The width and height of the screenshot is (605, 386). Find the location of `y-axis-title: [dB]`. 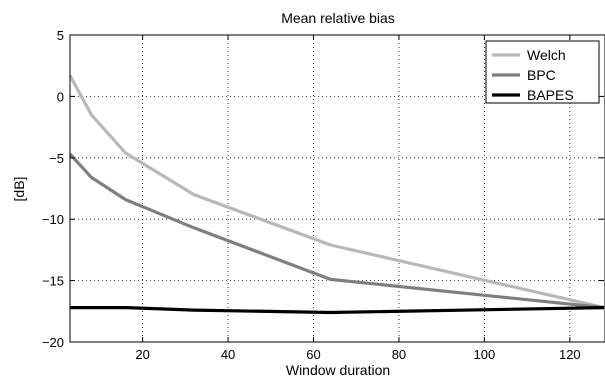

y-axis-title: [dB] is located at coordinates (19, 189).